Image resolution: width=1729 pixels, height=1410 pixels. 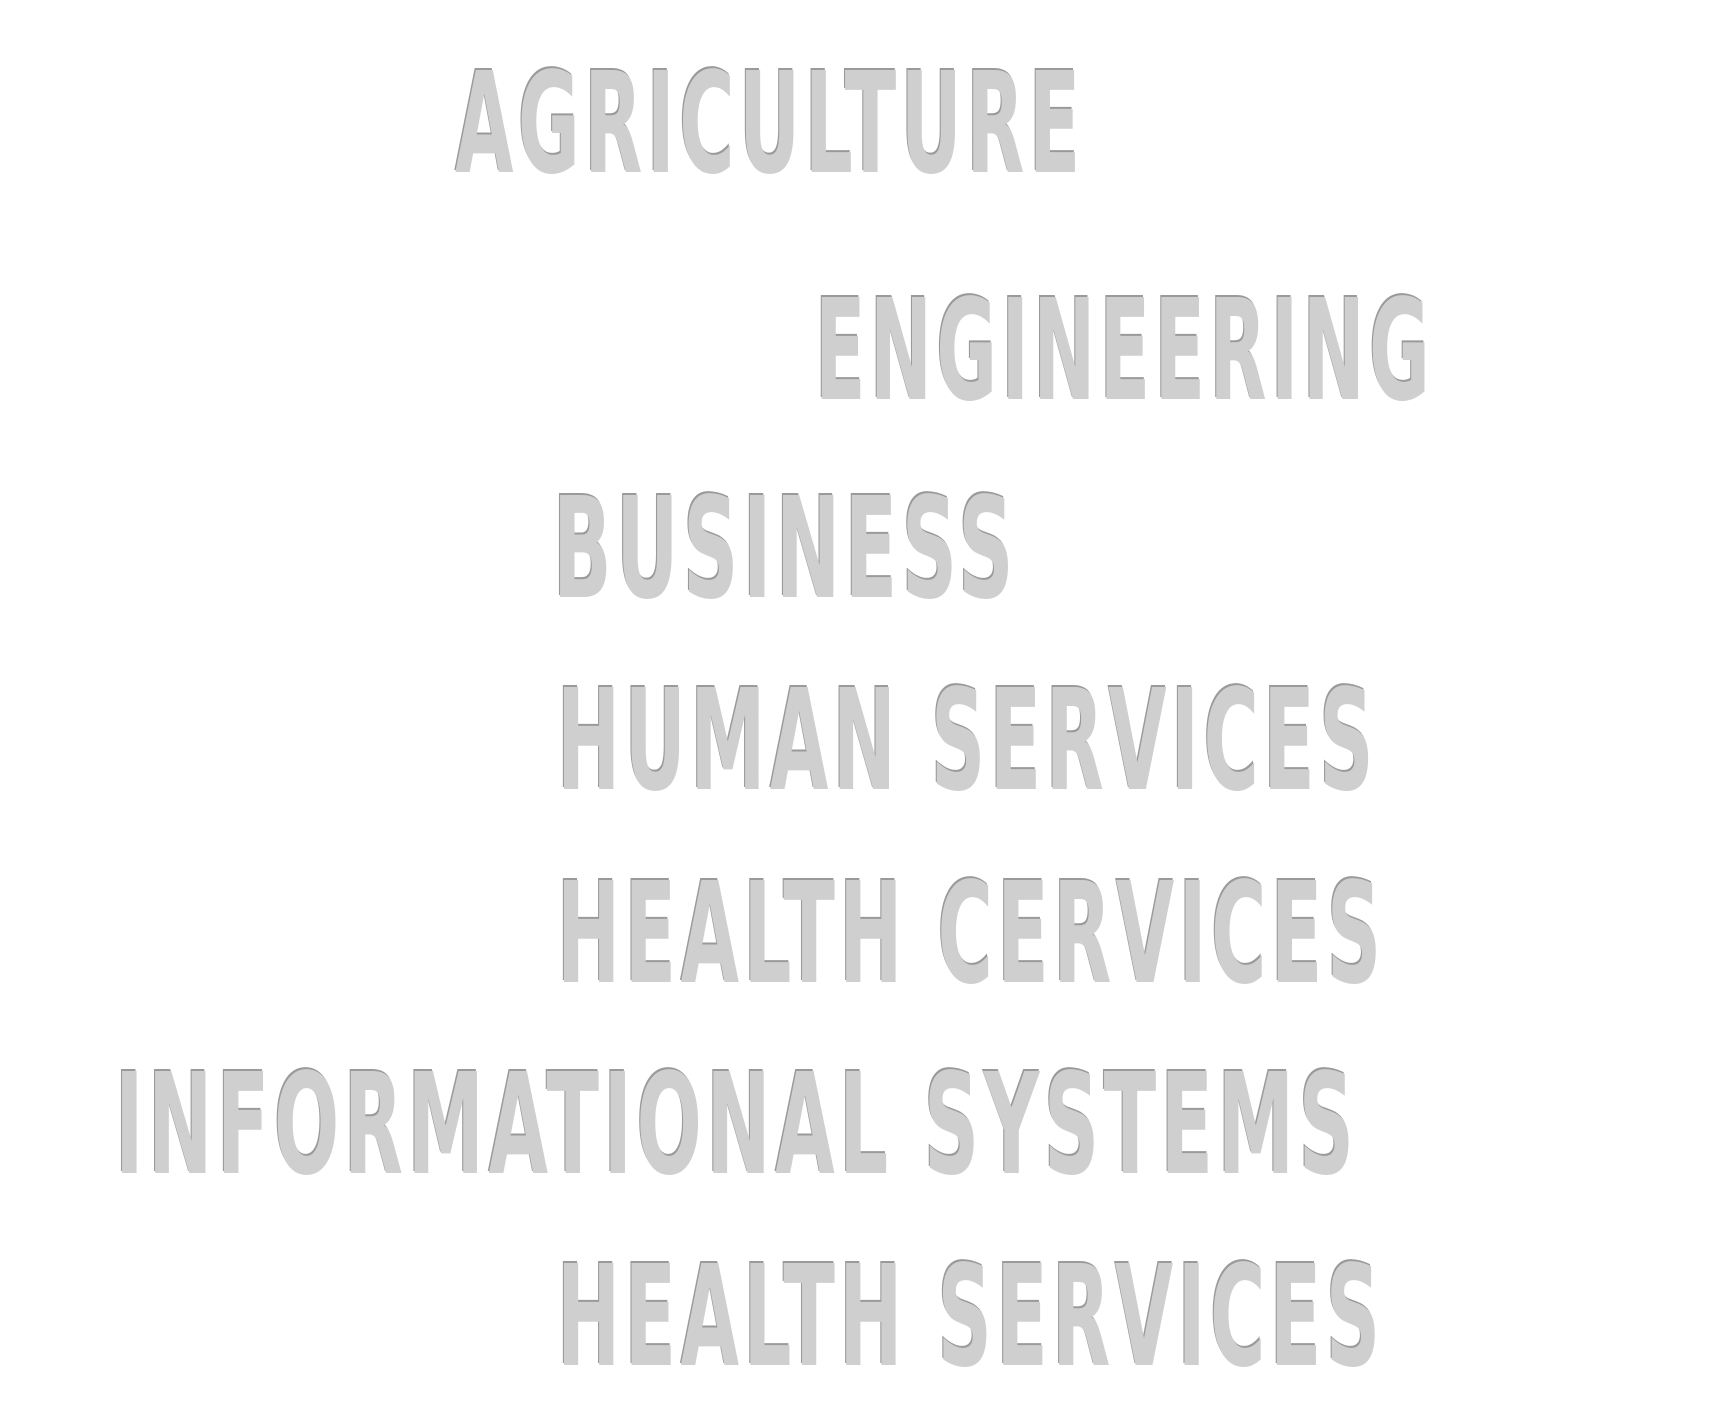 What do you see at coordinates (1125, 351) in the screenshot?
I see `word-engineering: ENGINEERING` at bounding box center [1125, 351].